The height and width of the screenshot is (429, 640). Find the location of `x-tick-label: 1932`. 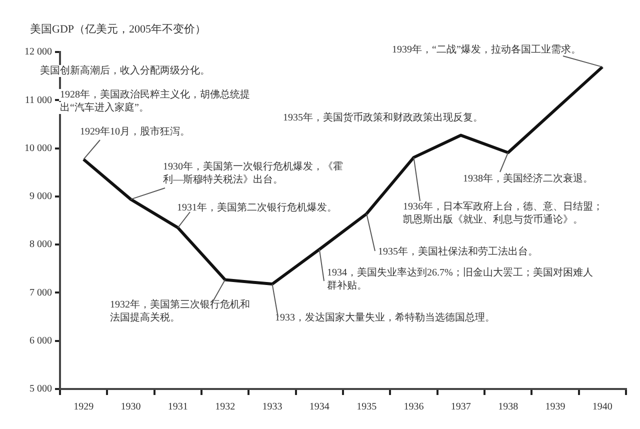

x-tick-label: 1932 is located at coordinates (225, 407).